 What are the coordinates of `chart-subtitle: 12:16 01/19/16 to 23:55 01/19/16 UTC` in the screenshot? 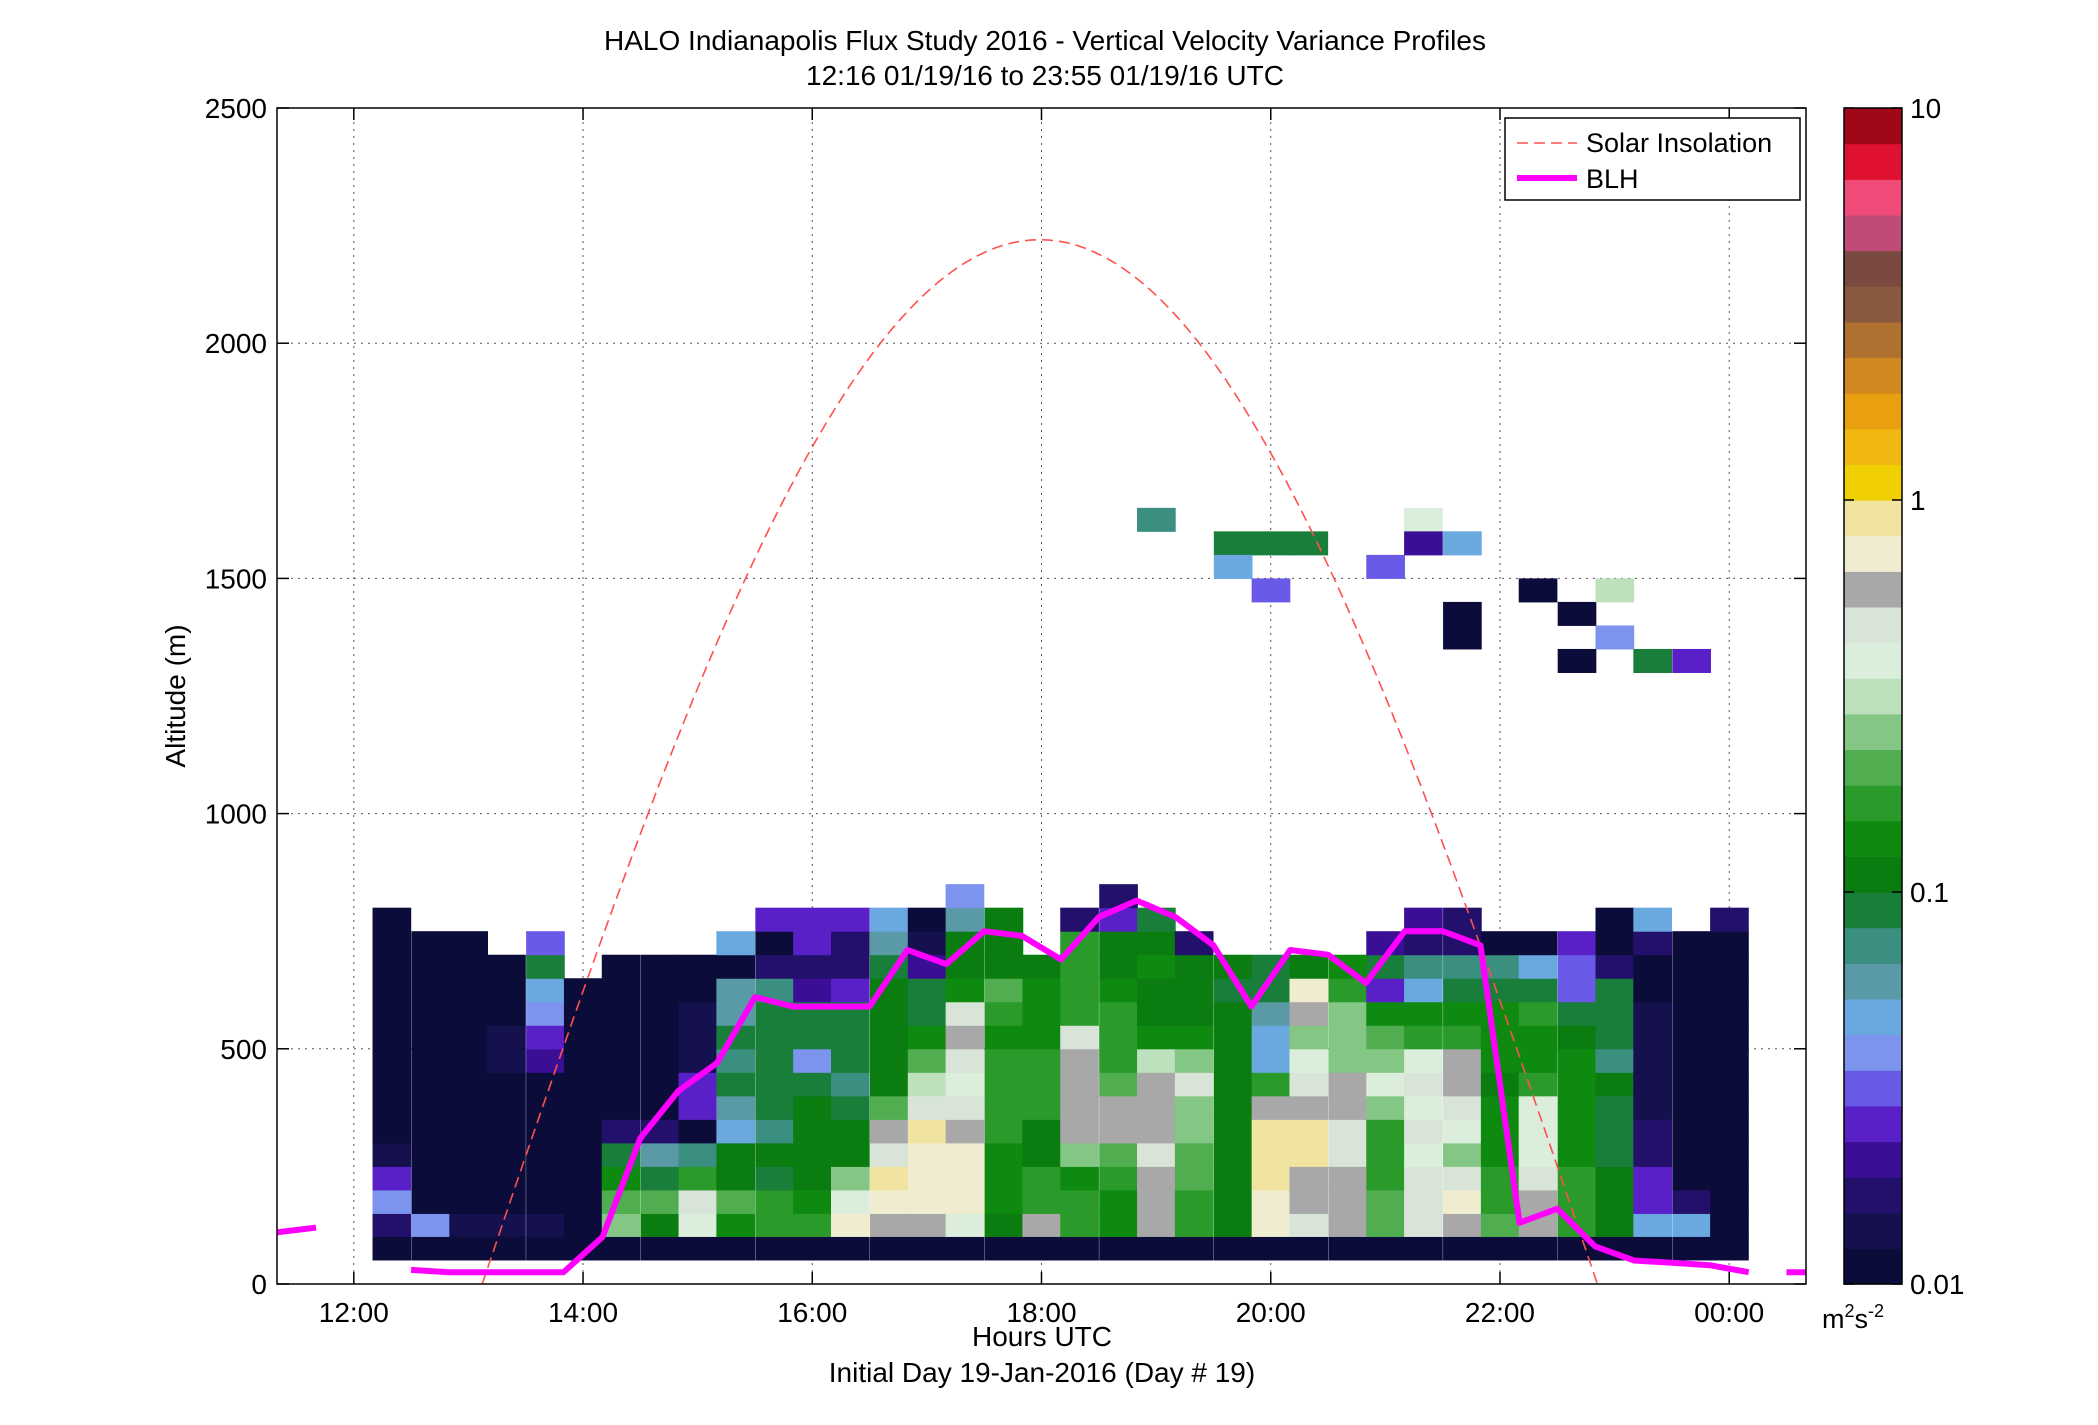 It's located at (1045, 75).